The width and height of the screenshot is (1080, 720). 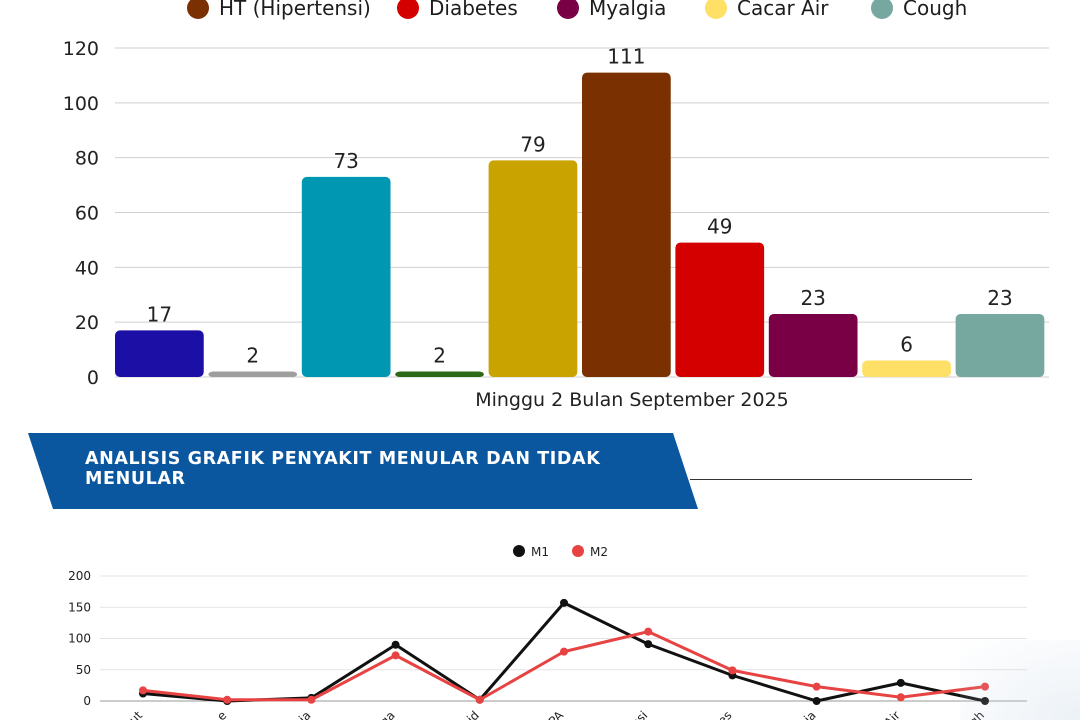 What do you see at coordinates (906, 345) in the screenshot?
I see `bar-value-label: 6` at bounding box center [906, 345].